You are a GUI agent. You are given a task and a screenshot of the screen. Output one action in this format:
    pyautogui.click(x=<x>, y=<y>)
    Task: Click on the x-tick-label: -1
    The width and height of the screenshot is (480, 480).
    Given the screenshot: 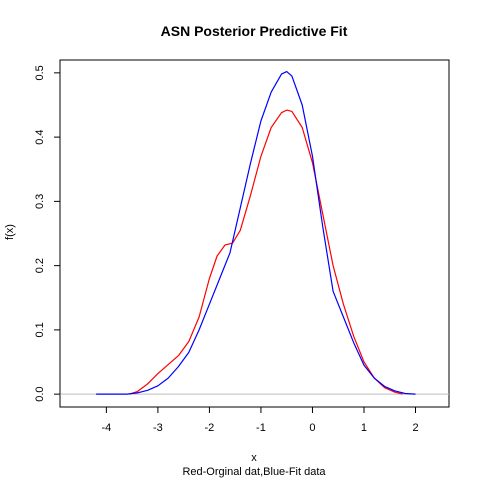 What is the action you would take?
    pyautogui.click(x=261, y=428)
    